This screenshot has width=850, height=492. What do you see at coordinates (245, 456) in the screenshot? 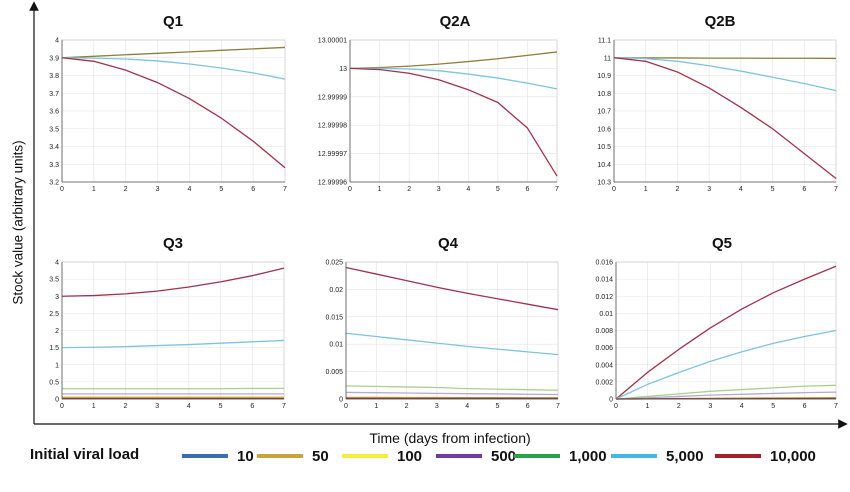
I see `legend-label-10: 10` at bounding box center [245, 456].